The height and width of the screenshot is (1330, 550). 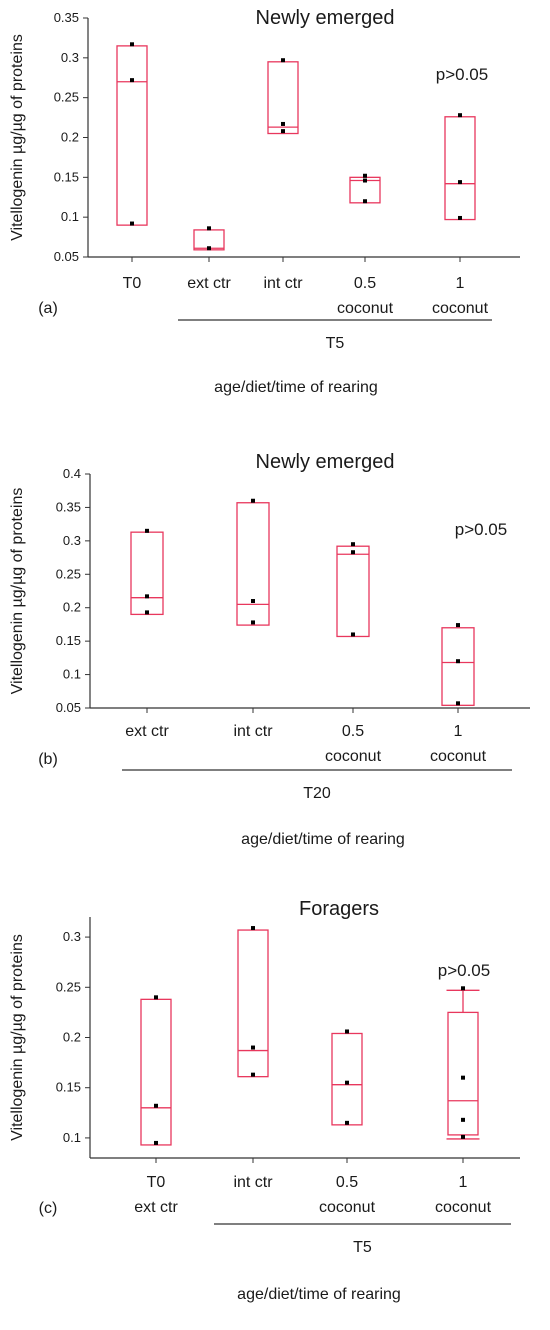 I want to click on chart-title: Foragers, so click(x=339, y=909).